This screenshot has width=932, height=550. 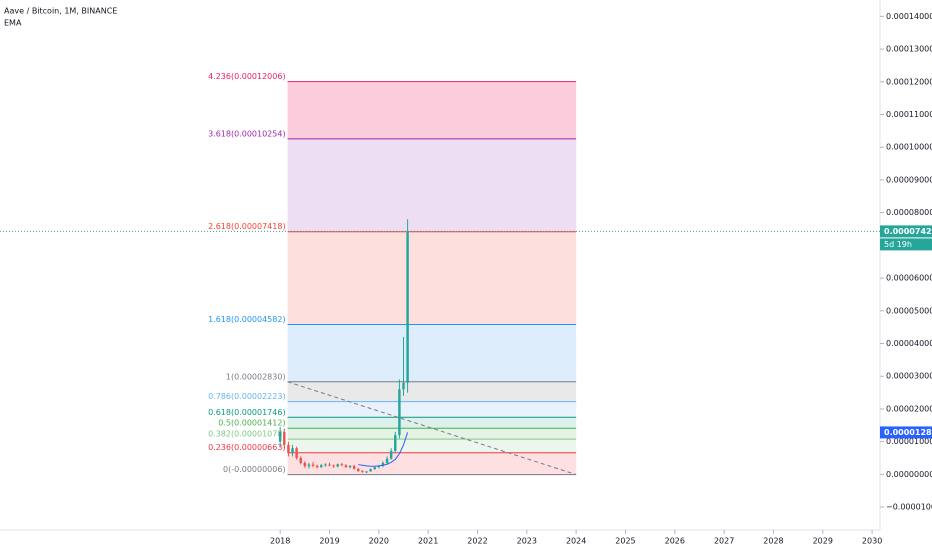 I want to click on x-tick-label: 2028, so click(x=773, y=541).